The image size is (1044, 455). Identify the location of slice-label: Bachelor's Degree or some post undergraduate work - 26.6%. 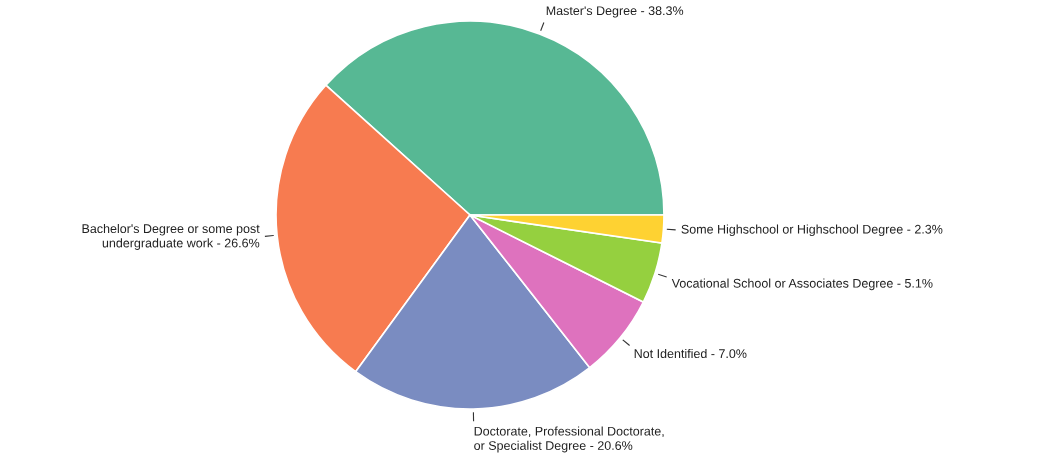
(171, 236).